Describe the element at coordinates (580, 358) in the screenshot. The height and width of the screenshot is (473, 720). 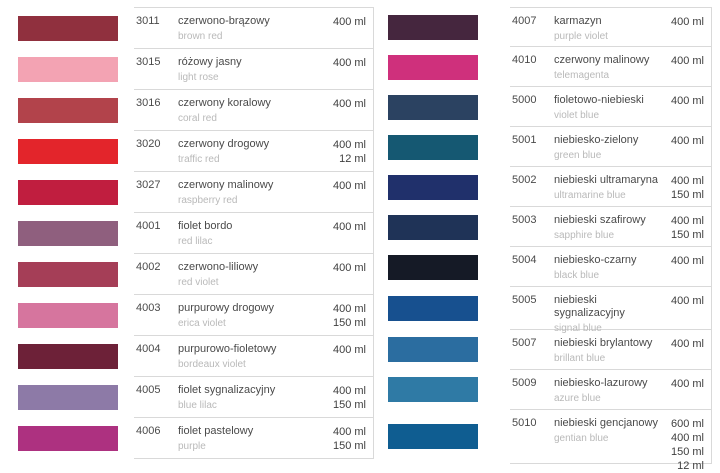
I see `color-name-en: brillant blue` at that location.